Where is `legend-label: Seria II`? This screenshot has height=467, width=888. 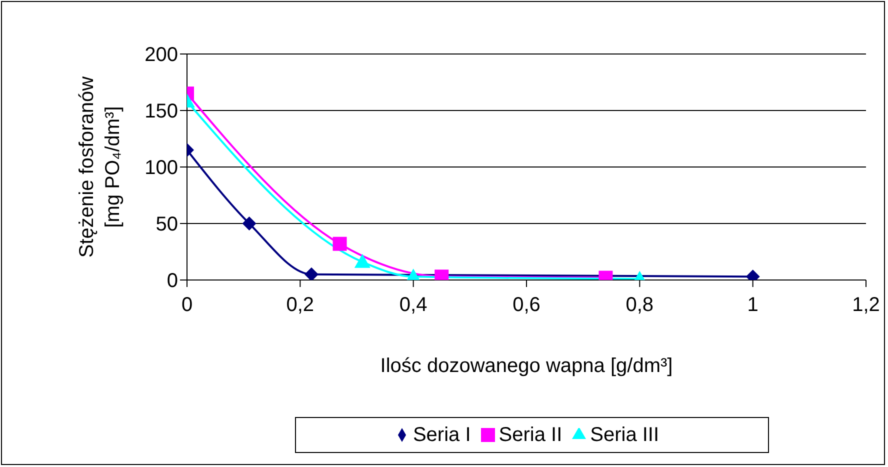
legend-label: Seria II is located at coordinates (530, 435).